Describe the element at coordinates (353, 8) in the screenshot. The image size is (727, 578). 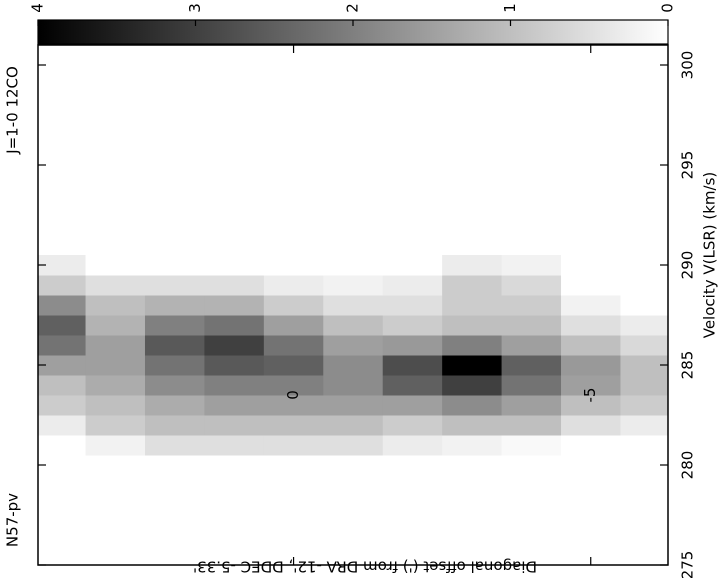
I see `colorbar-tick-label: 2` at that location.